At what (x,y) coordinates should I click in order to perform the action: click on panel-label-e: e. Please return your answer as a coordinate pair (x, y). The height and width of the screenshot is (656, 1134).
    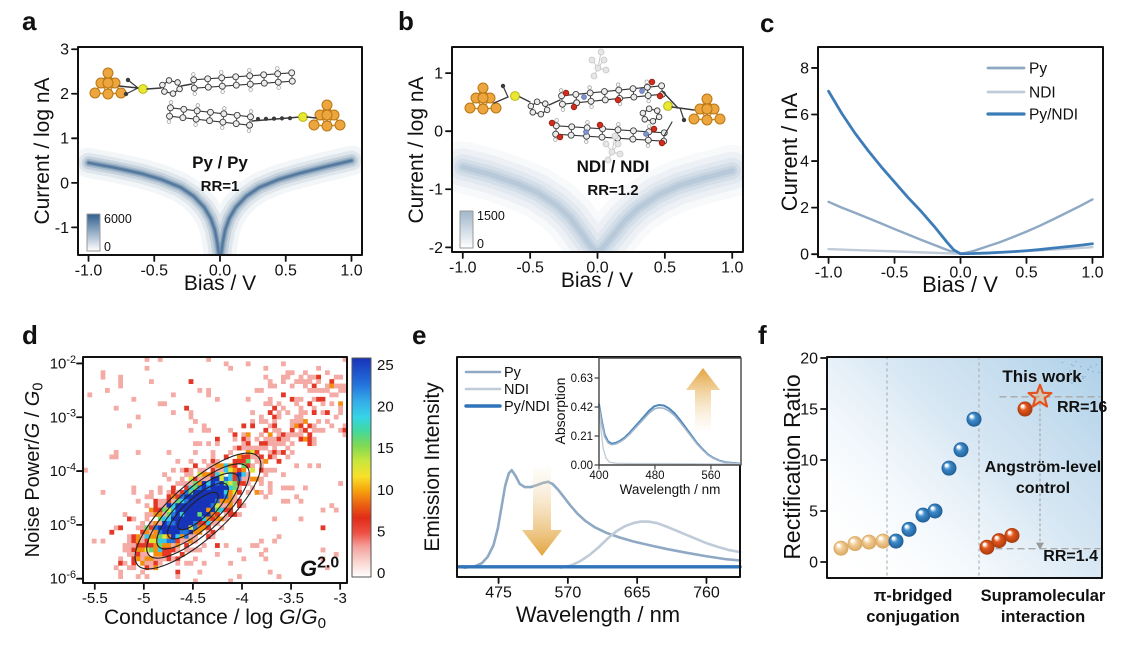
    Looking at the image, I should click on (419, 335).